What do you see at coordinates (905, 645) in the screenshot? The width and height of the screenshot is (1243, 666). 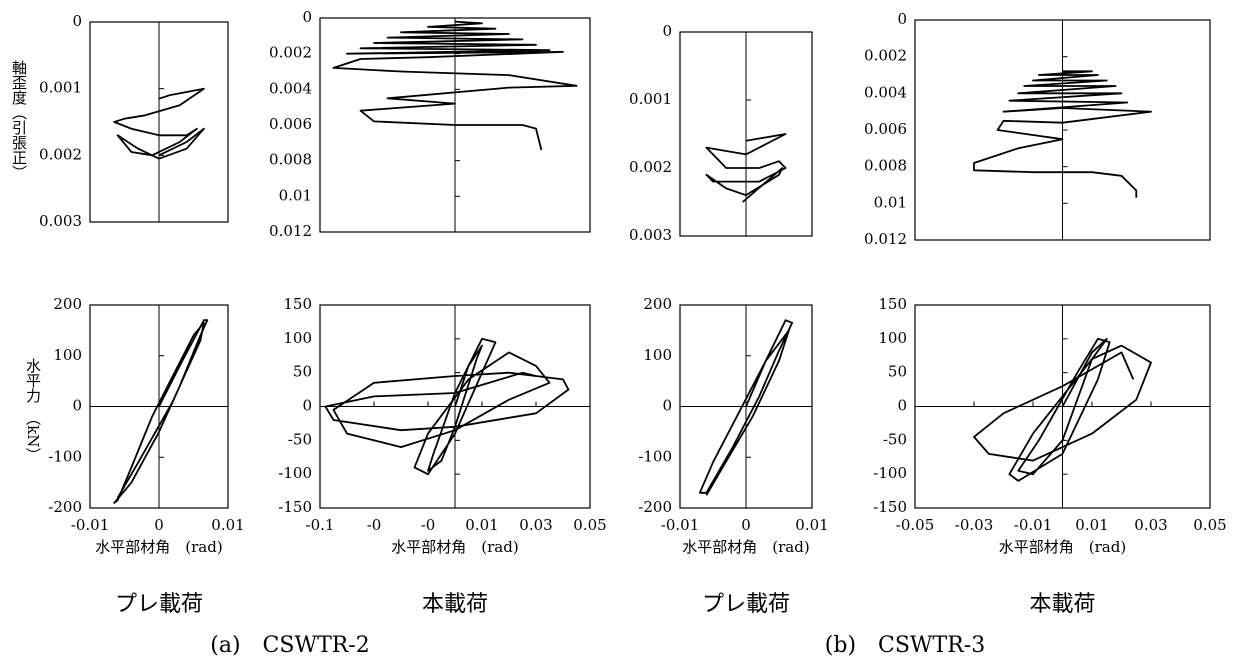 I see `caption: (b) CSWTR-3` at bounding box center [905, 645].